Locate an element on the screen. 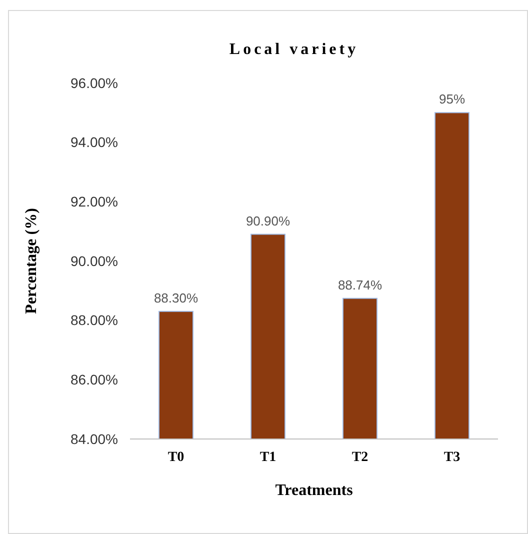 Image resolution: width=528 pixels, height=534 pixels. x-tick-label: T2 is located at coordinates (360, 457).